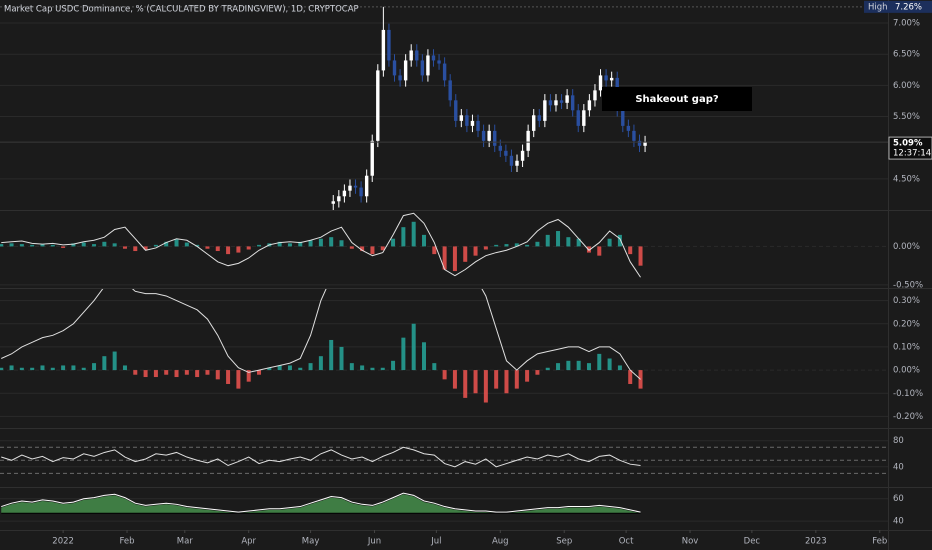  What do you see at coordinates (500, 542) in the screenshot?
I see `x-tick-label: Aug` at bounding box center [500, 542].